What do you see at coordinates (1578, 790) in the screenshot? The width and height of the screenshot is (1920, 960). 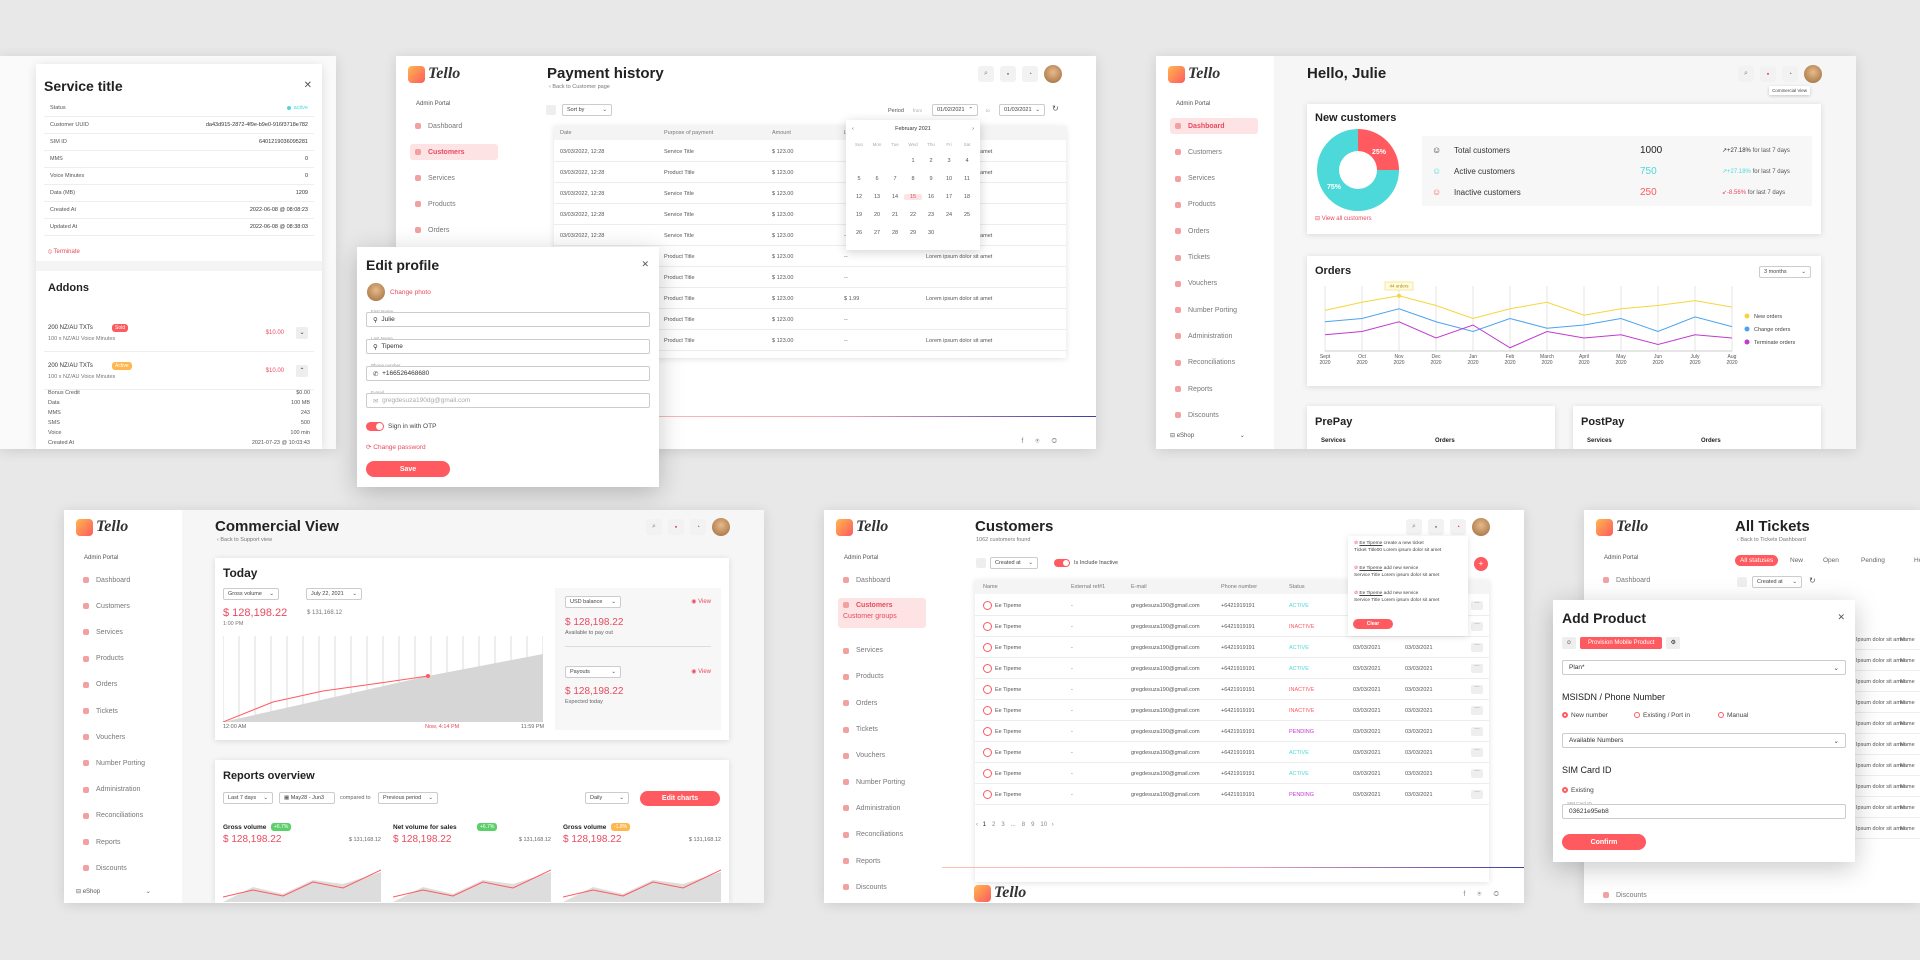 I see `existing-radio: Existing` at bounding box center [1578, 790].